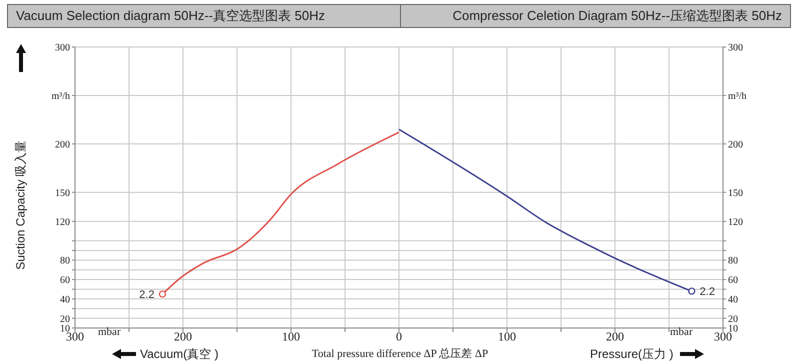  What do you see at coordinates (733, 319) in the screenshot?
I see `y2-tick-label: 20` at bounding box center [733, 319].